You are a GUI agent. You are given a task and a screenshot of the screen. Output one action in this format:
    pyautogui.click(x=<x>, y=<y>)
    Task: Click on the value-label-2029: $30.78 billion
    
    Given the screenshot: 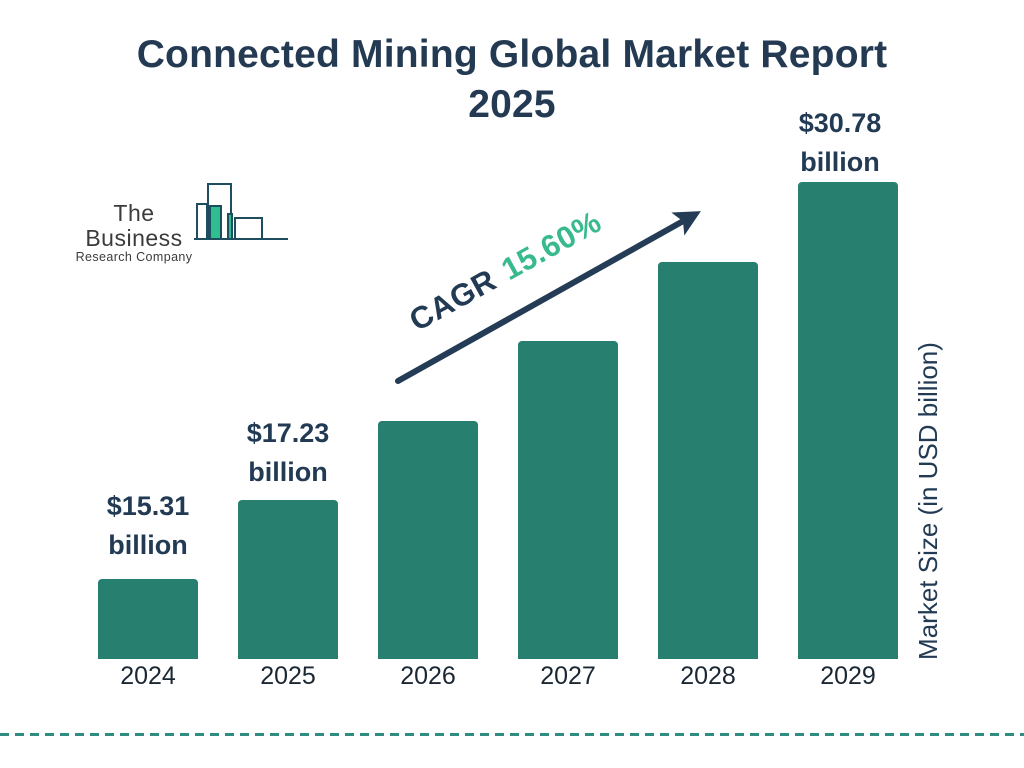 What is the action you would take?
    pyautogui.click(x=840, y=143)
    